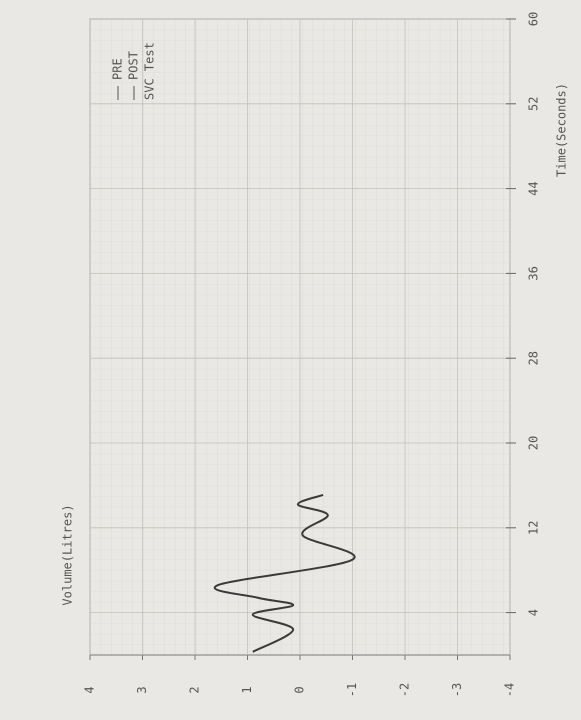 The image size is (581, 720). I want to click on y-axis-label: Volume(Litres), so click(68, 554).